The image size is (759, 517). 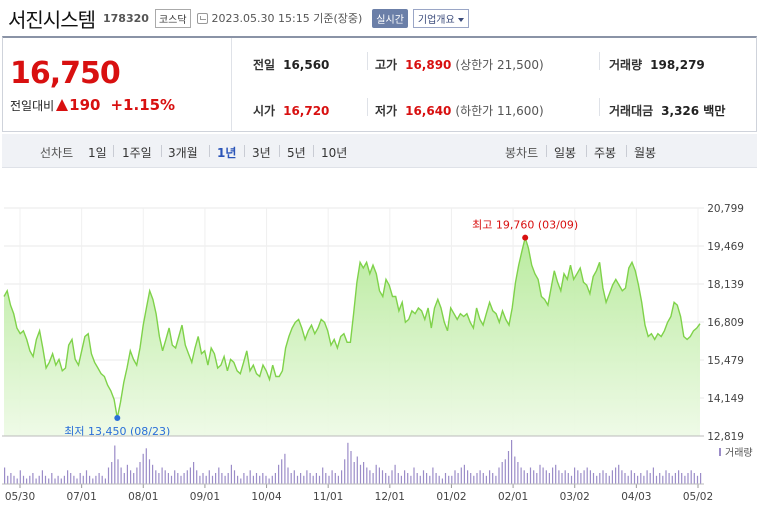 I want to click on candle-monthly: 월봉, so click(x=645, y=153).